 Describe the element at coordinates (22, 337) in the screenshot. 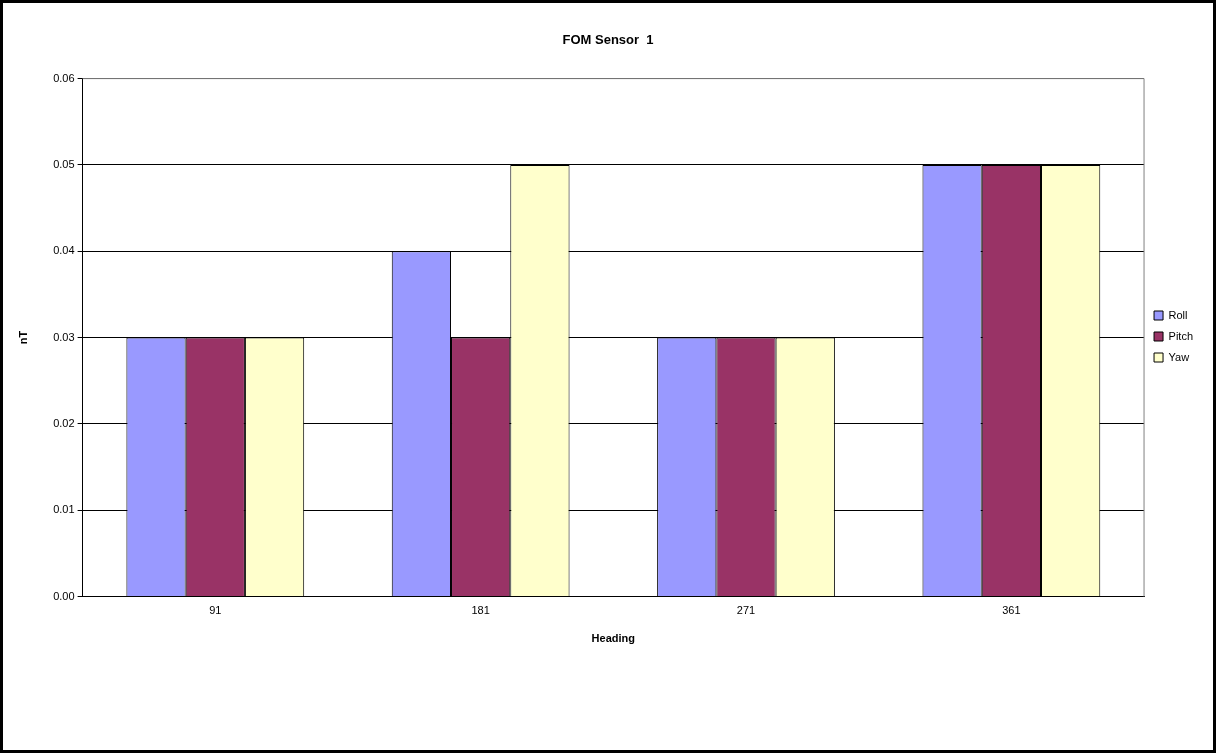

I see `y-axis-title: nT` at that location.